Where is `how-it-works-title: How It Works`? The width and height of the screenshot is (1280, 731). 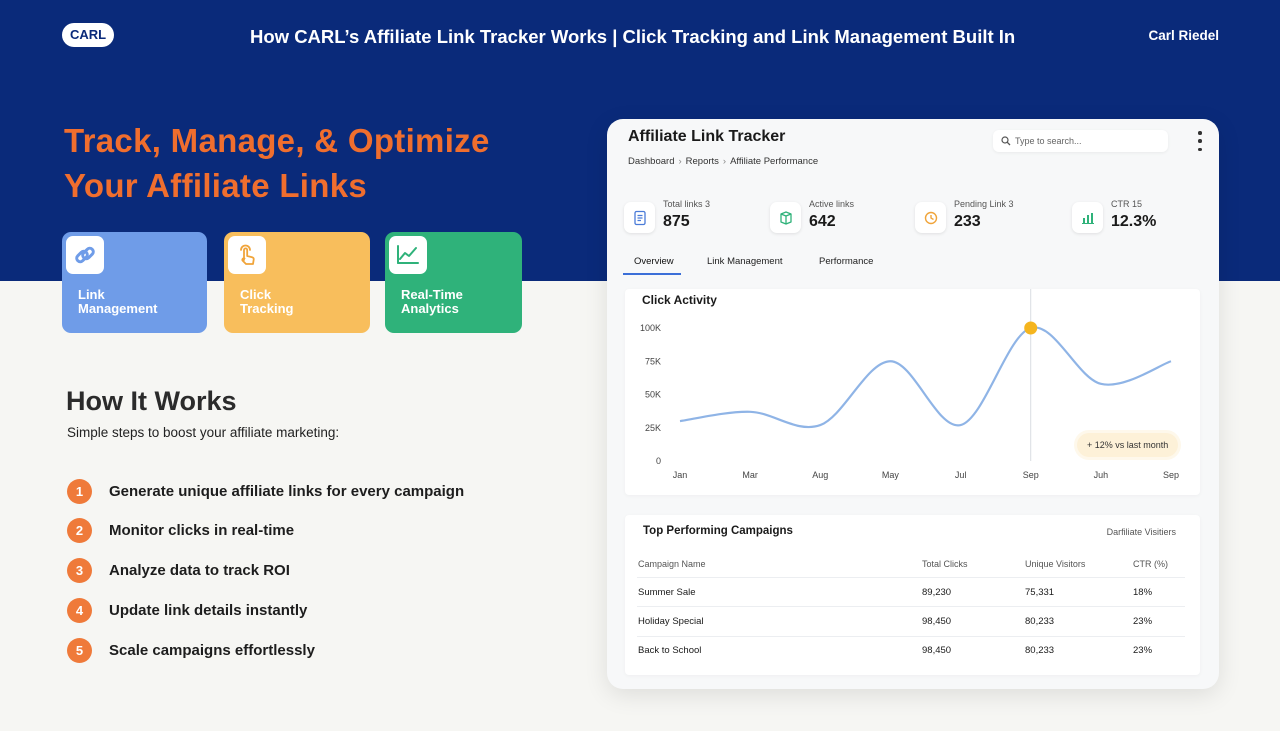
how-it-works-title: How It Works is located at coordinates (151, 401).